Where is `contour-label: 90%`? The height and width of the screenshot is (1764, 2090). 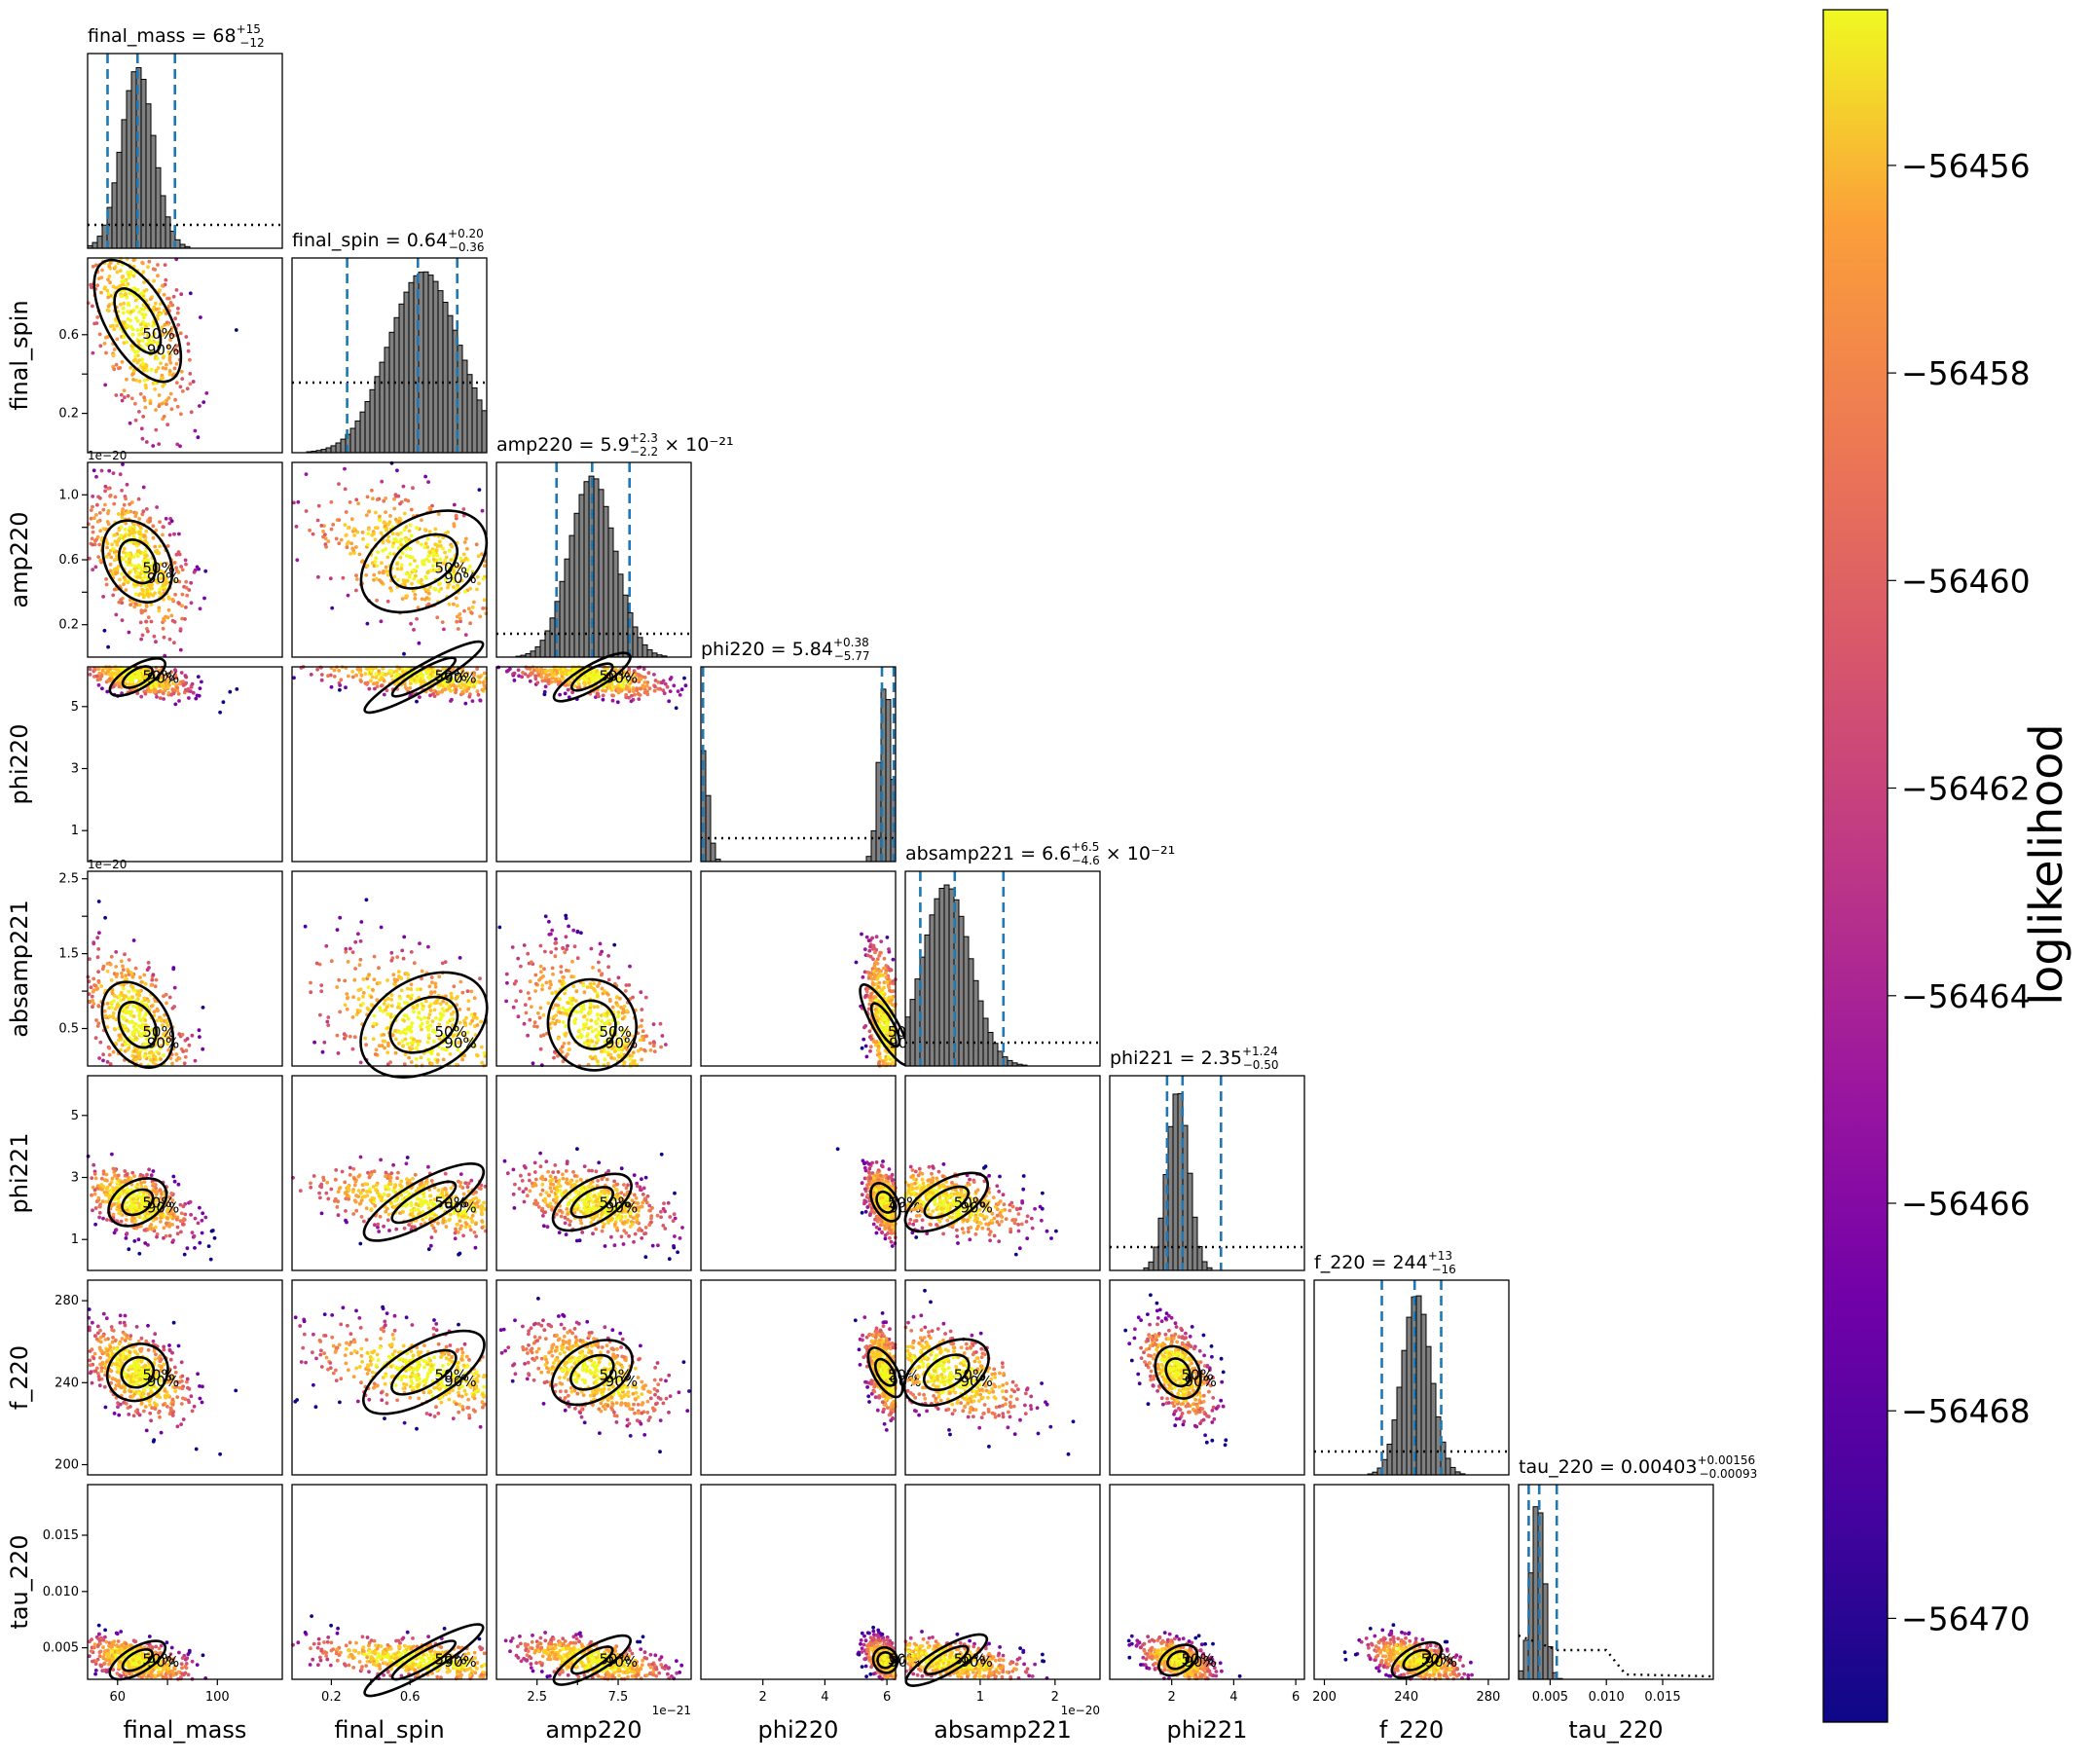
contour-label: 90% is located at coordinates (621, 678).